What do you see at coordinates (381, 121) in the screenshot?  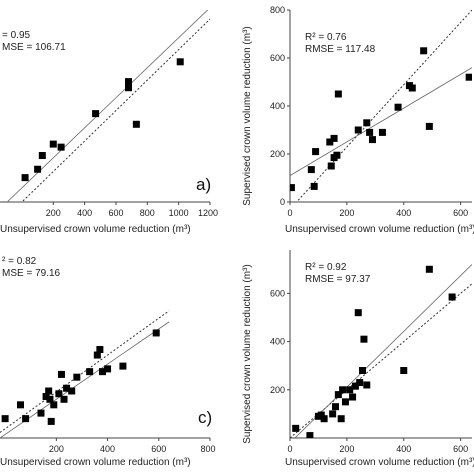 I see `regression-line` at bounding box center [381, 121].